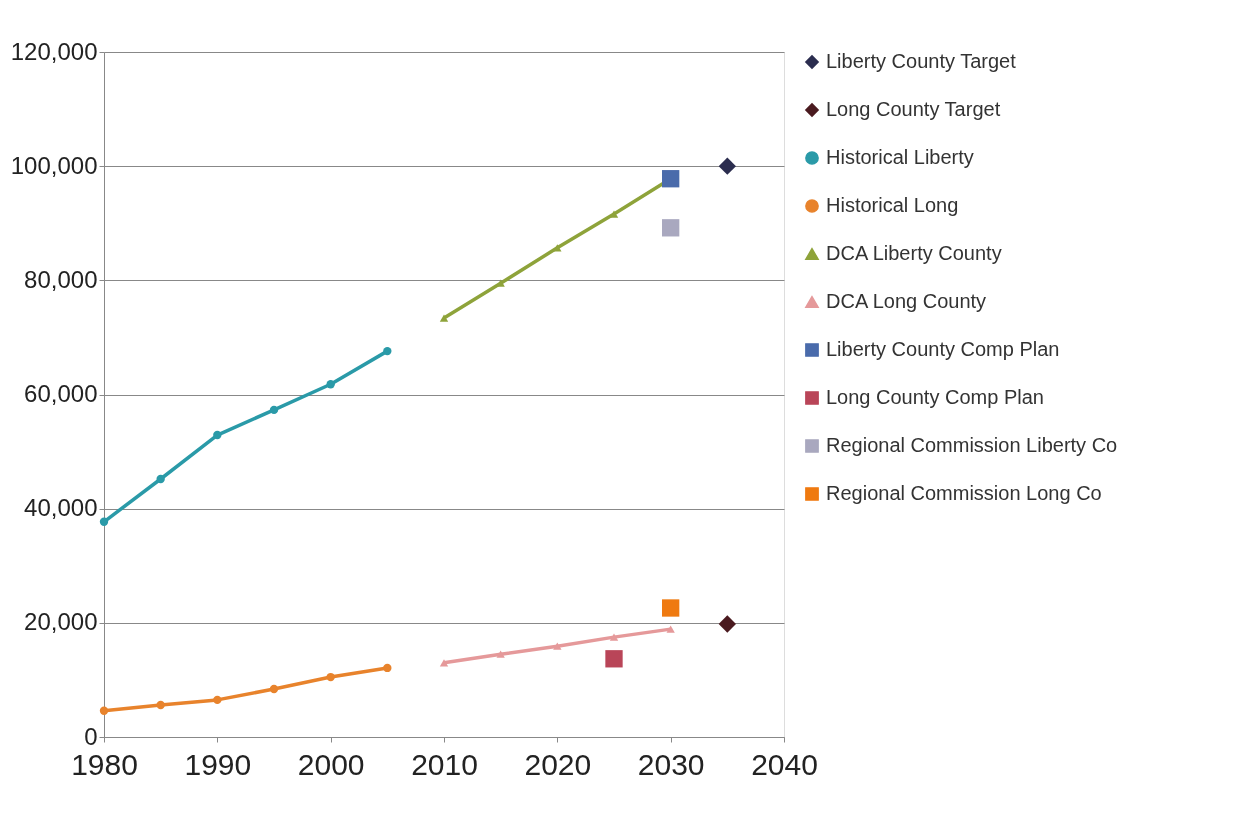 This screenshot has width=1248, height=831. What do you see at coordinates (906, 301) in the screenshot?
I see `legend-label: DCA Long County` at bounding box center [906, 301].